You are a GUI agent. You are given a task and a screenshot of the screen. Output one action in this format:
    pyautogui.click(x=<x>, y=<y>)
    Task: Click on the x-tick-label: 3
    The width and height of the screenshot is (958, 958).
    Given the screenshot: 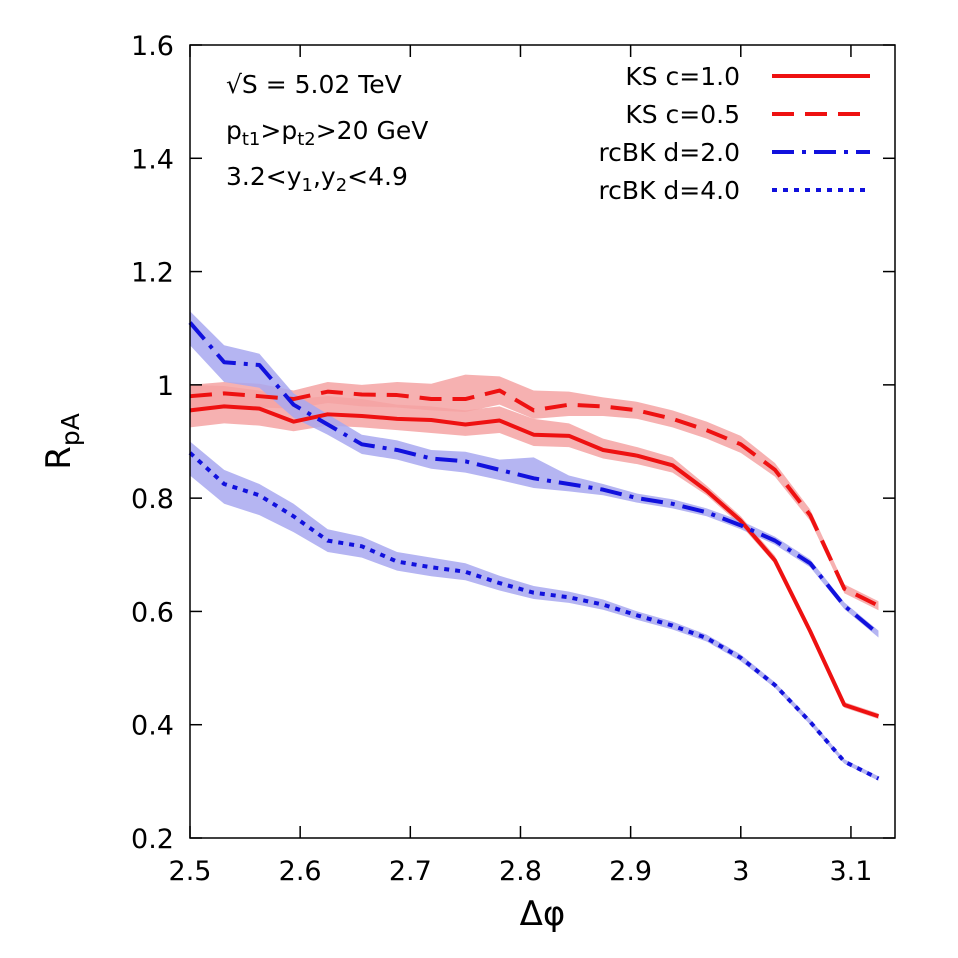 What is the action you would take?
    pyautogui.click(x=740, y=871)
    